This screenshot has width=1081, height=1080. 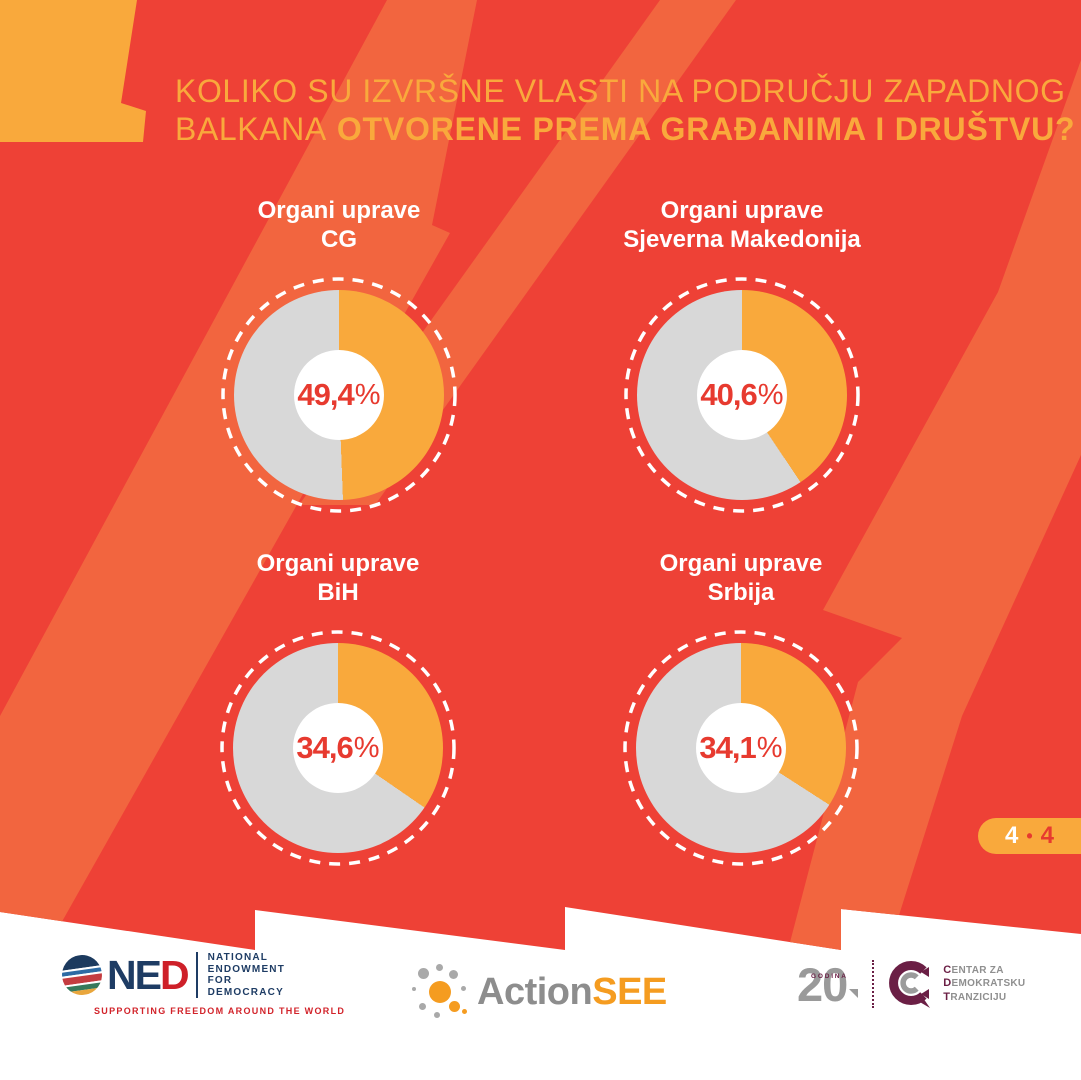 I want to click on ned-wordmark: NED, so click(x=148, y=975).